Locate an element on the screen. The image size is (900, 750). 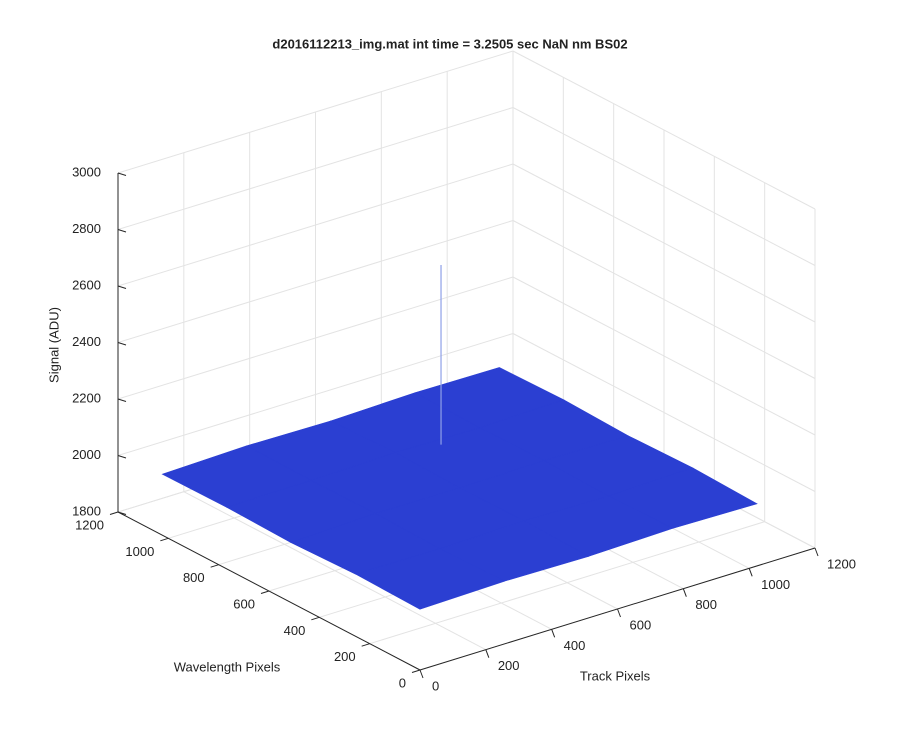
z-tick-label: 2000 is located at coordinates (86, 454).